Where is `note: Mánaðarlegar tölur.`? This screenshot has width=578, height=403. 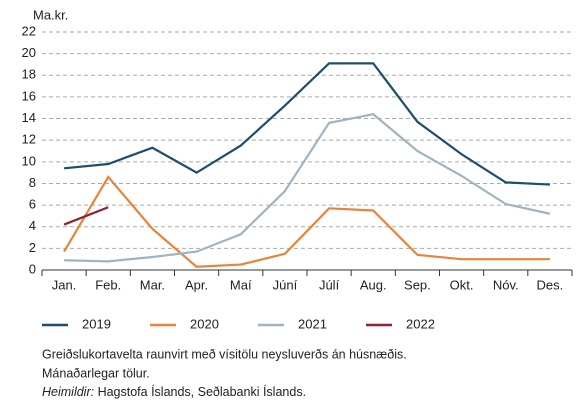
note: Mánaðarlegar tölur. is located at coordinates (96, 373).